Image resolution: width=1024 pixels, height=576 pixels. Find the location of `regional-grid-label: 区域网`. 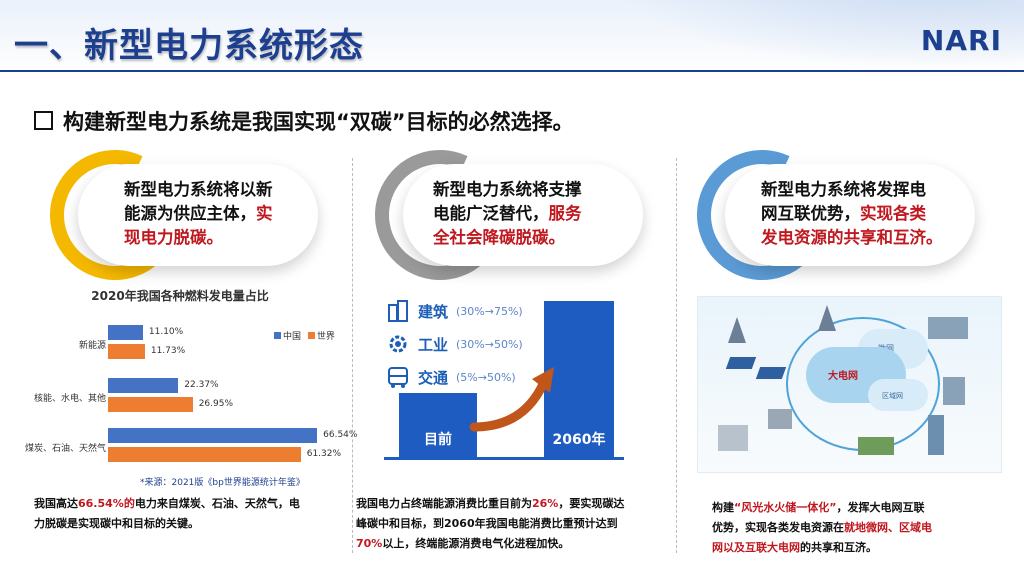

regional-grid-label: 区域网 is located at coordinates (892, 396).